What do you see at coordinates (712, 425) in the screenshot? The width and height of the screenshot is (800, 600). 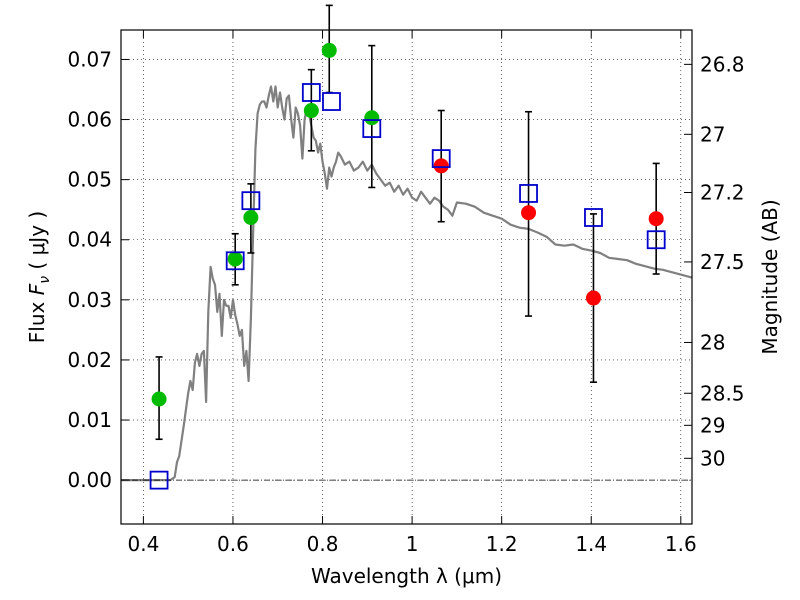 I see `right-tick-label: 29` at bounding box center [712, 425].